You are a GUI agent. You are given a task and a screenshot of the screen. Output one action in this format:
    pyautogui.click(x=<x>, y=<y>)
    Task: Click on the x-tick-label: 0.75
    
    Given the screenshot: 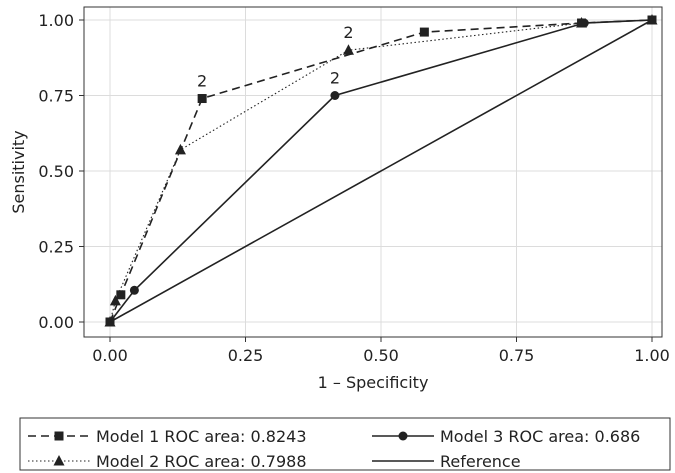 What is the action you would take?
    pyautogui.click(x=517, y=355)
    